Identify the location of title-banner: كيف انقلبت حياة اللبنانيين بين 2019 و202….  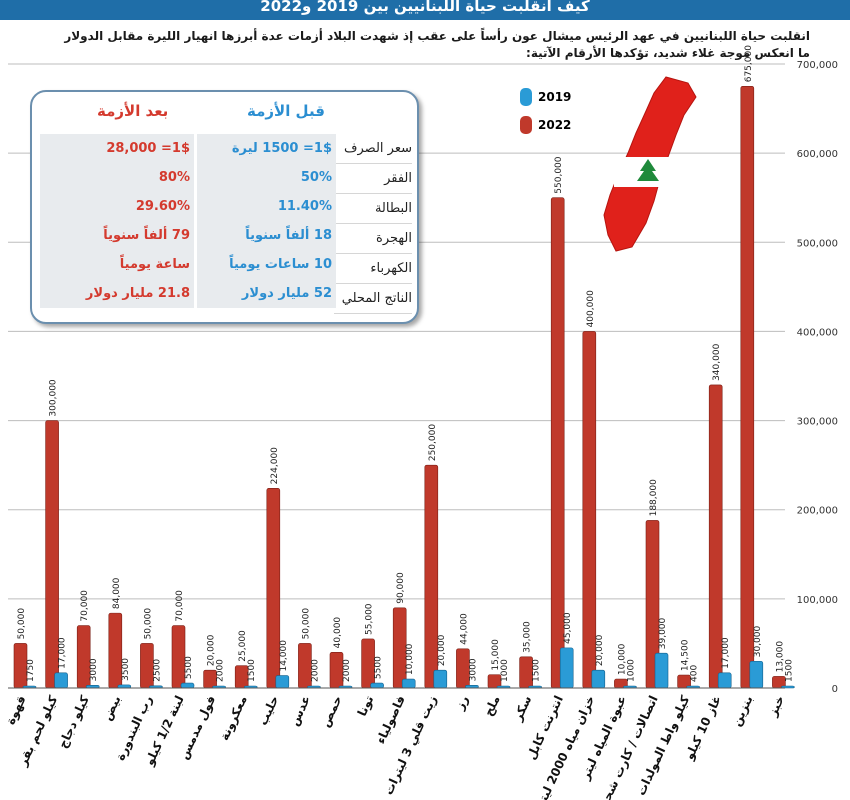
(425, 10).